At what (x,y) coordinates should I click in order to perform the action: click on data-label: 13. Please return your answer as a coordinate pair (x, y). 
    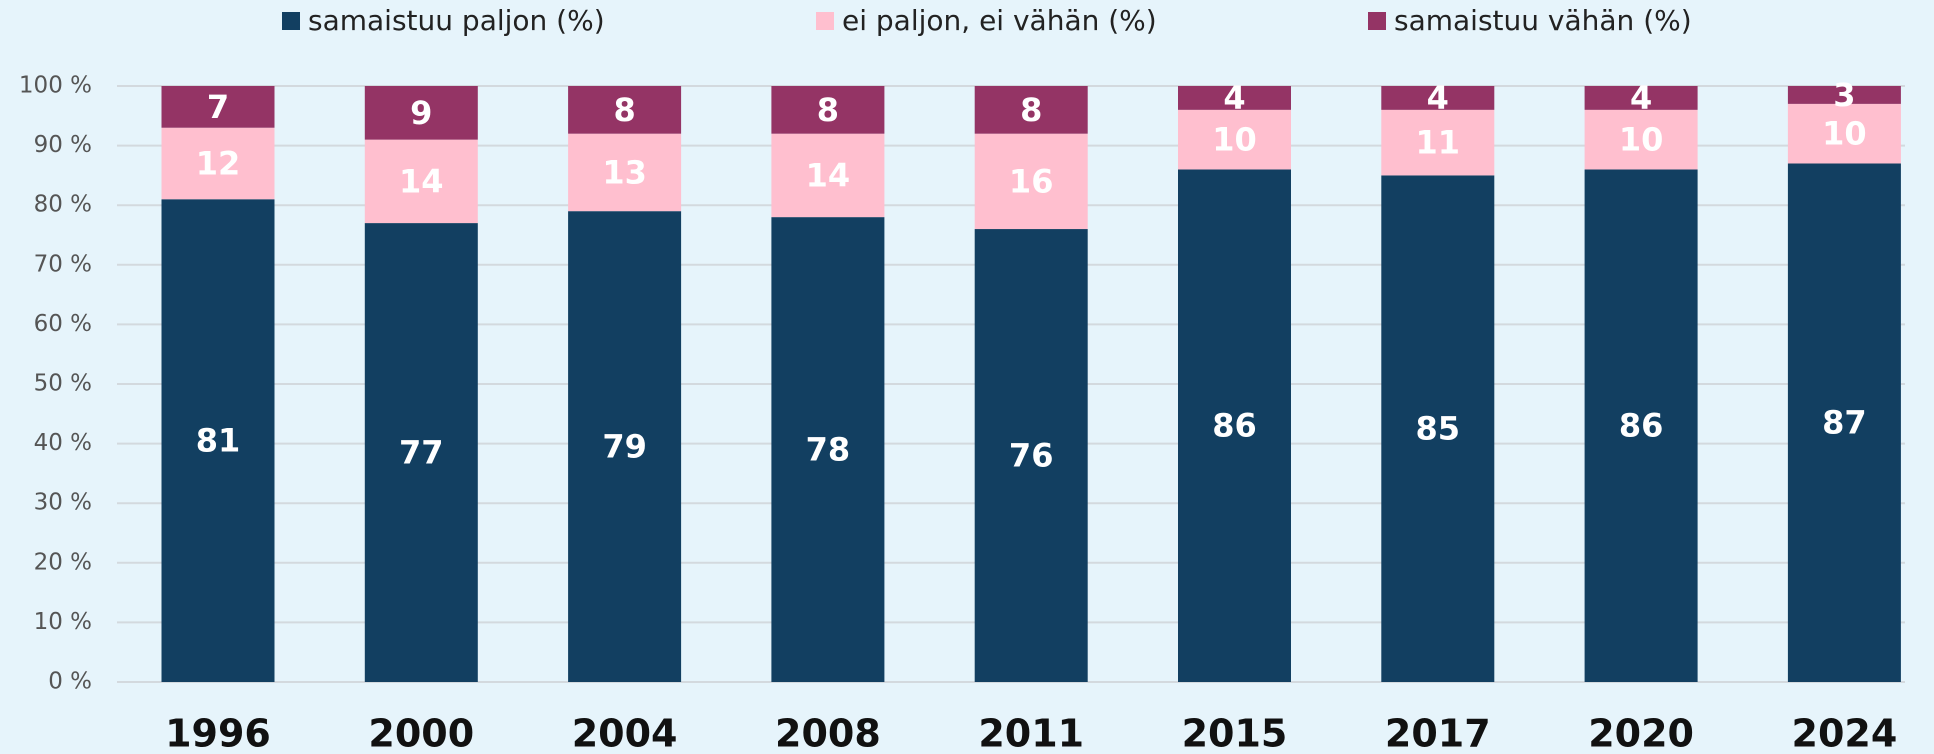
    Looking at the image, I should click on (624, 172).